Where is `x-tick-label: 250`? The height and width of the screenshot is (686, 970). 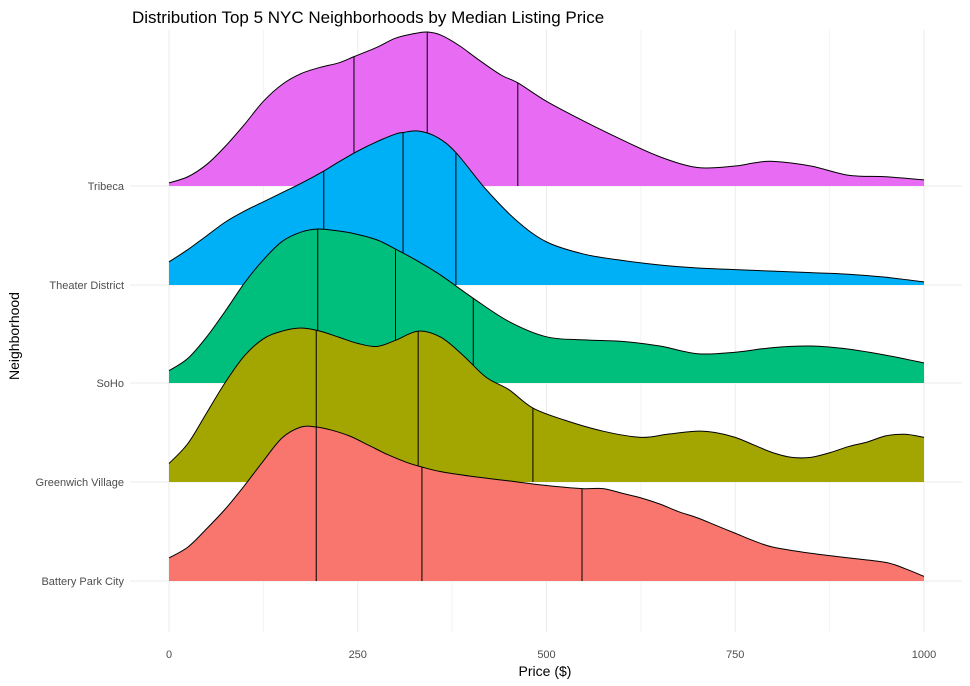
x-tick-label: 250 is located at coordinates (358, 655).